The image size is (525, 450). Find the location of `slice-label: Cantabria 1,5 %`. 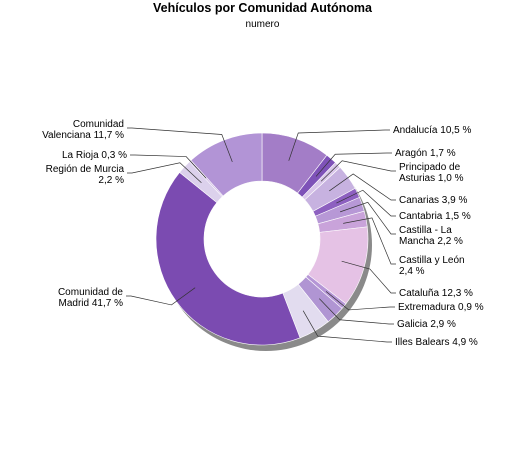

slice-label: Cantabria 1,5 % is located at coordinates (435, 216).